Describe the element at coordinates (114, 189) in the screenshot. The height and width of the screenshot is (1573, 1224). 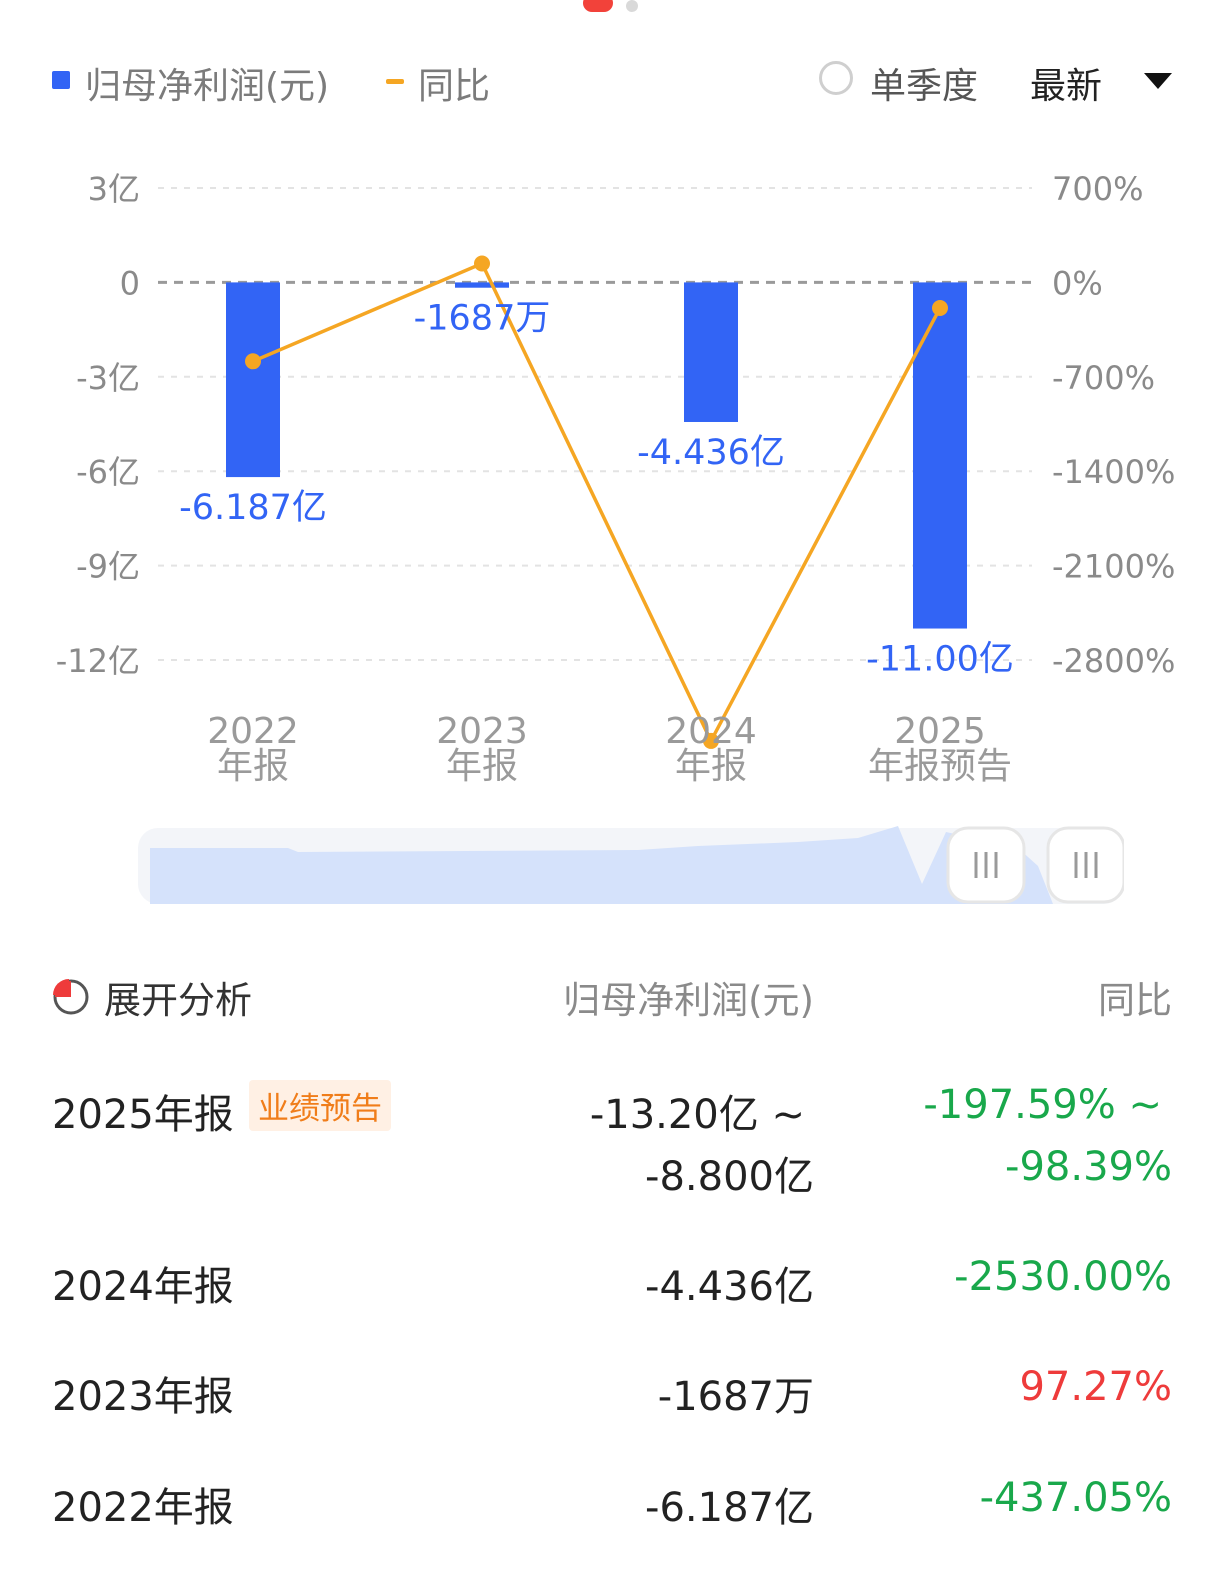
I see `y-left-tick-label: 3亿` at that location.